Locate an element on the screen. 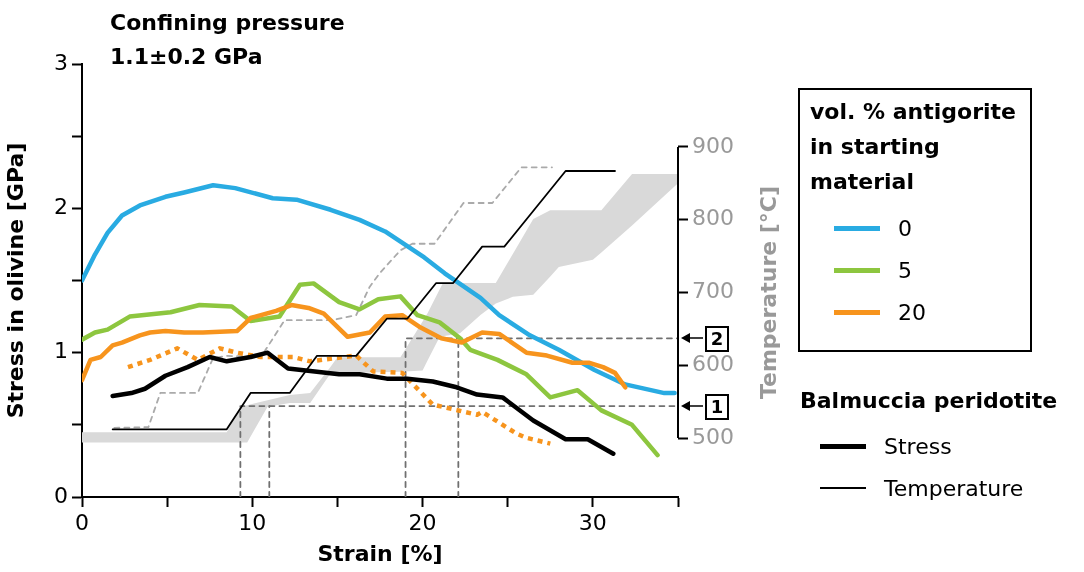 This screenshot has height=572, width=1084. legend-label: Temperature is located at coordinates (954, 488).